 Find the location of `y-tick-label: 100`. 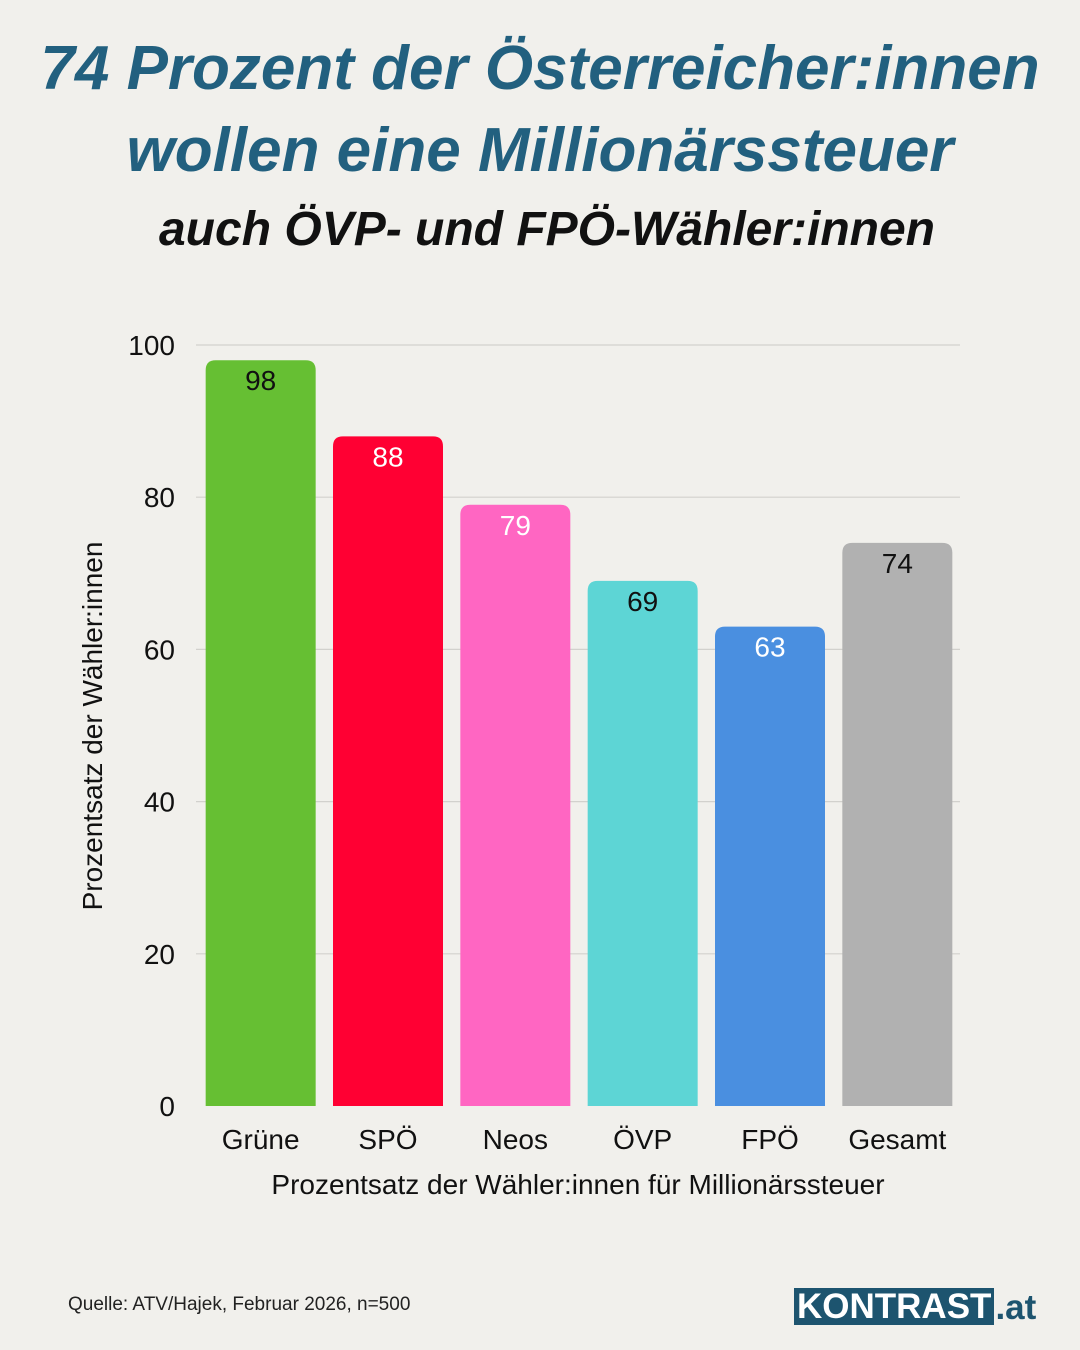

y-tick-label: 100 is located at coordinates (151, 345).